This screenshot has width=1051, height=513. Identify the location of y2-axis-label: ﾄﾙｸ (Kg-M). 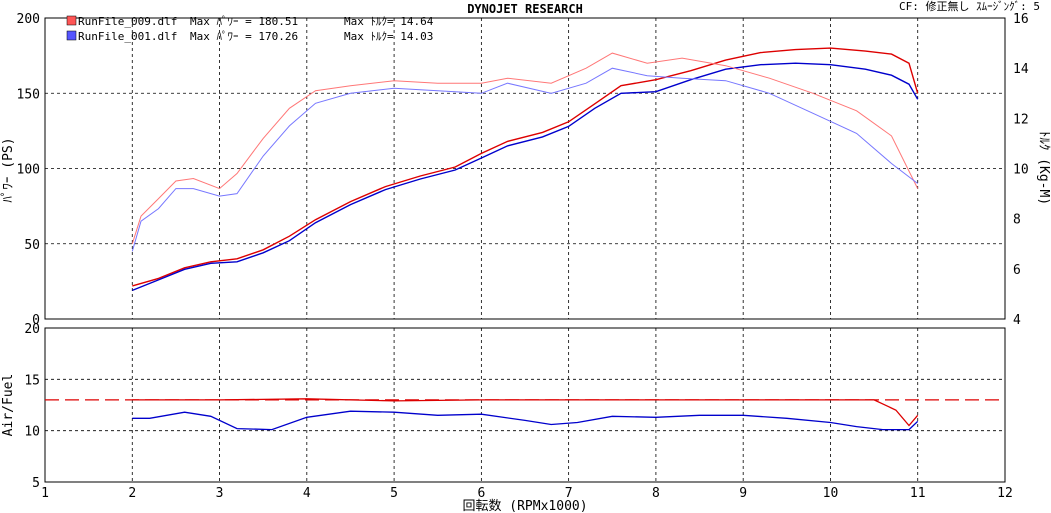
(1043, 168).